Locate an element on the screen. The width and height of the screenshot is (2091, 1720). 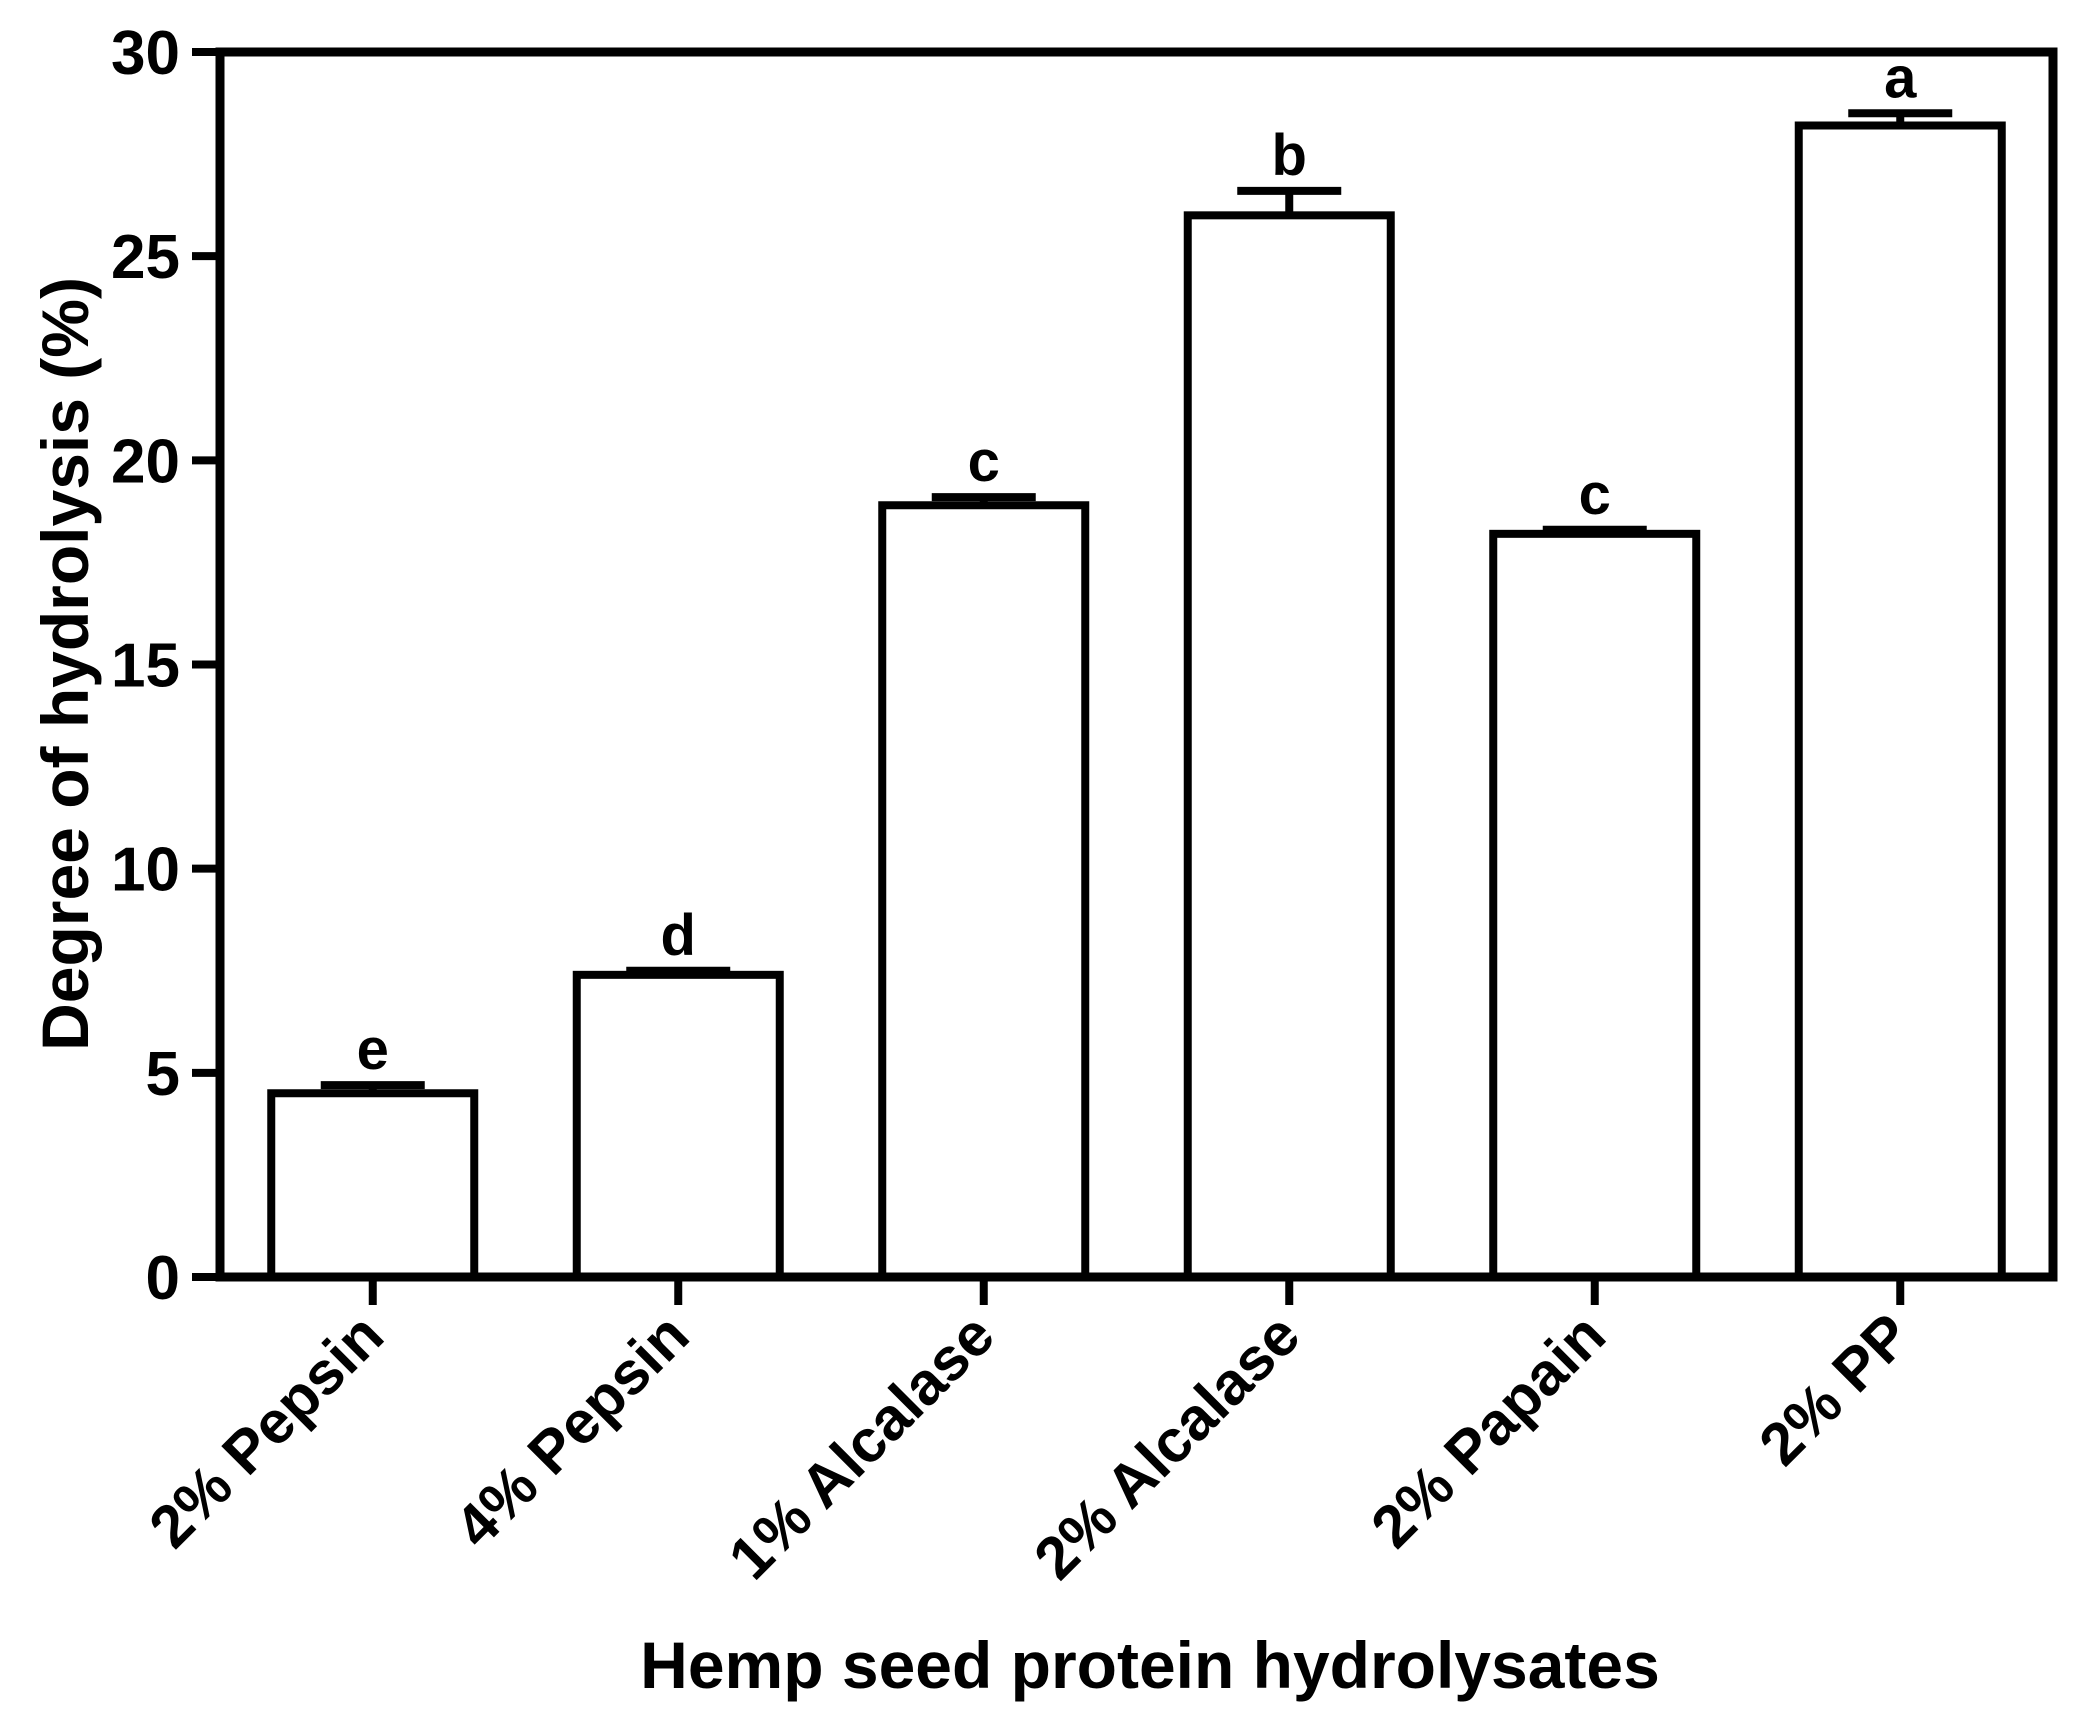
y-tick-label: 20 is located at coordinates (145, 461).